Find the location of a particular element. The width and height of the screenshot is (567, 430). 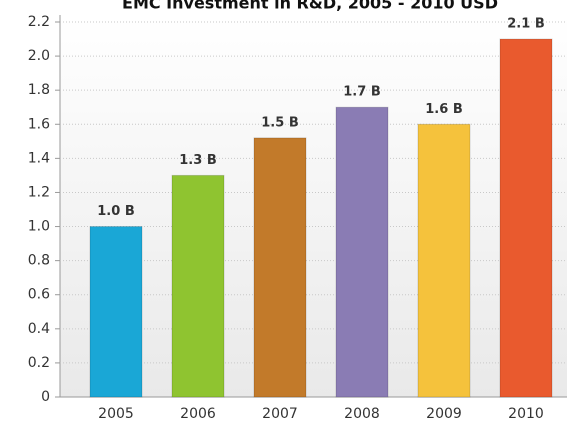

x-tick-label: 2008 is located at coordinates (362, 414).